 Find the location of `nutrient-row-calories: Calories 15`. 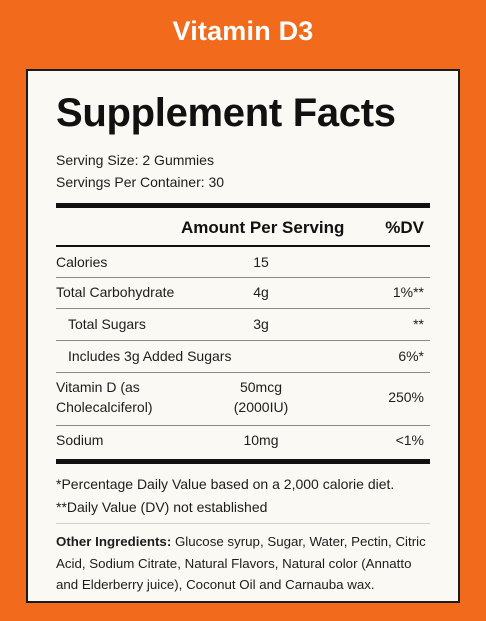

nutrient-row-calories: Calories 15 is located at coordinates (243, 262).